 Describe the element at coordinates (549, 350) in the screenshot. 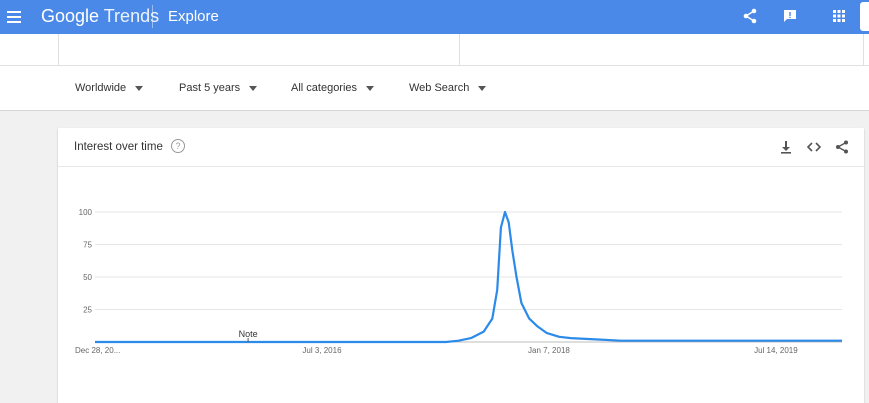

I see `x-tick-label: Jan 7, 2018` at that location.